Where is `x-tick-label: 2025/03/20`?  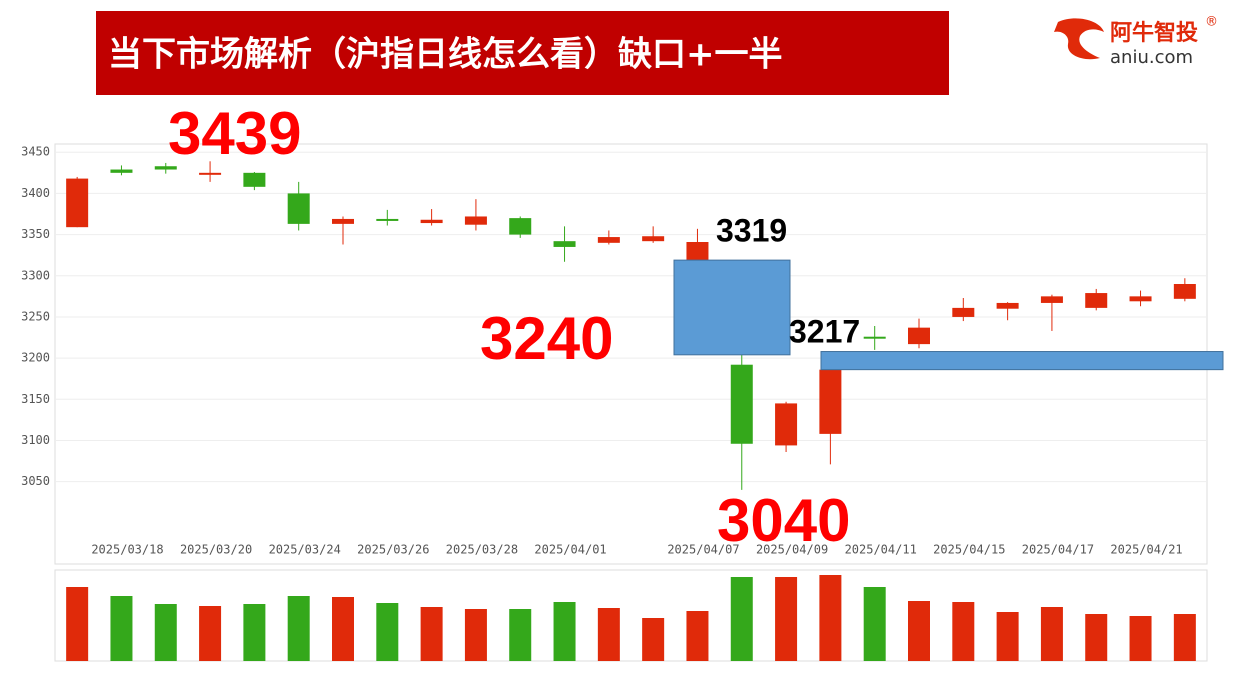 x-tick-label: 2025/03/20 is located at coordinates (216, 550).